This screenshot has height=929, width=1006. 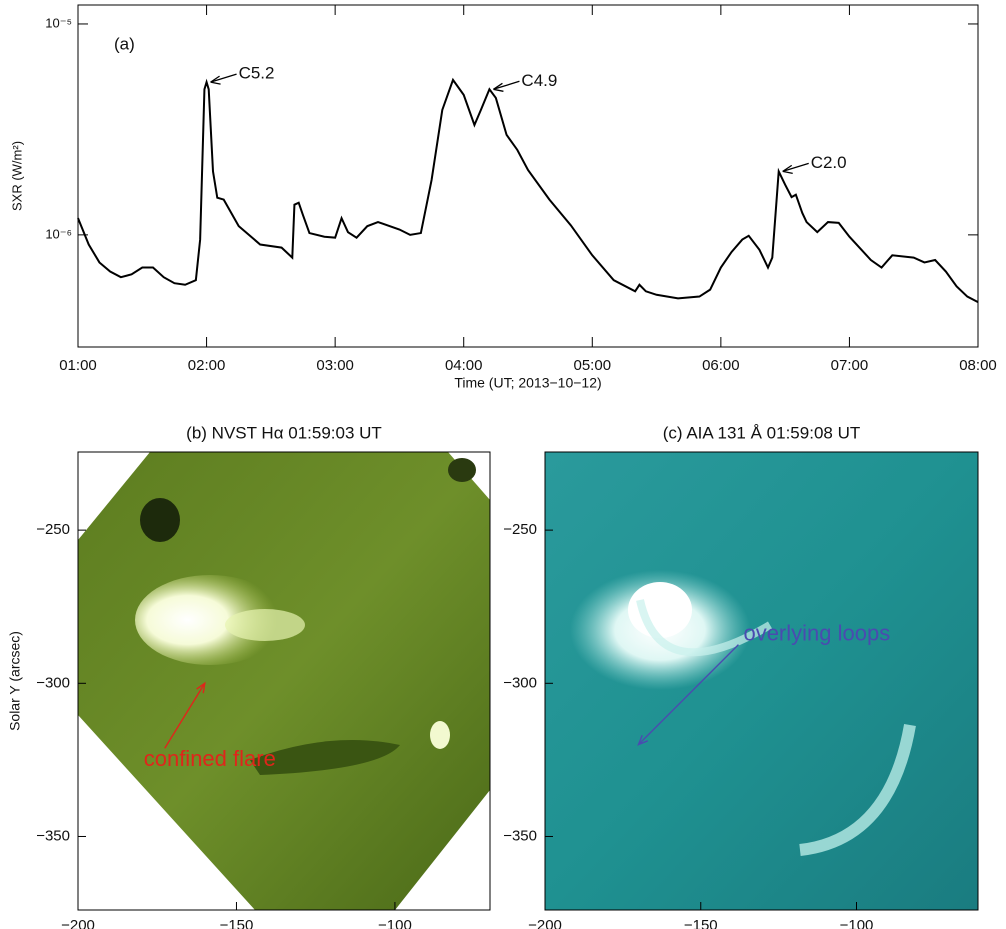 What do you see at coordinates (15, 681) in the screenshot?
I see `y-axis-label: Solar Y (arcsec)` at bounding box center [15, 681].